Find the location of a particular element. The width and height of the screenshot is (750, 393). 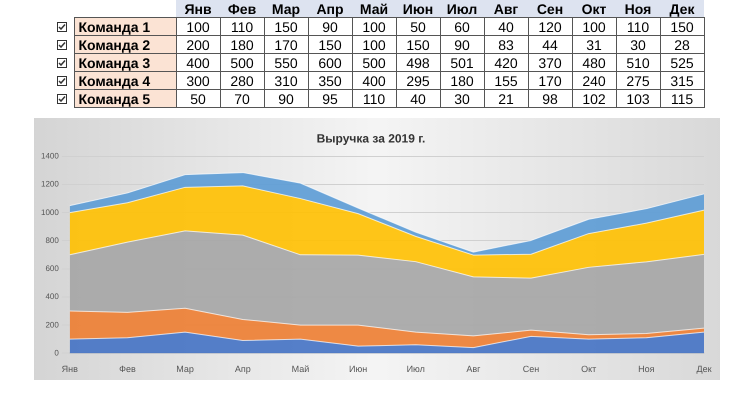

data-label: 350 is located at coordinates (330, 81).